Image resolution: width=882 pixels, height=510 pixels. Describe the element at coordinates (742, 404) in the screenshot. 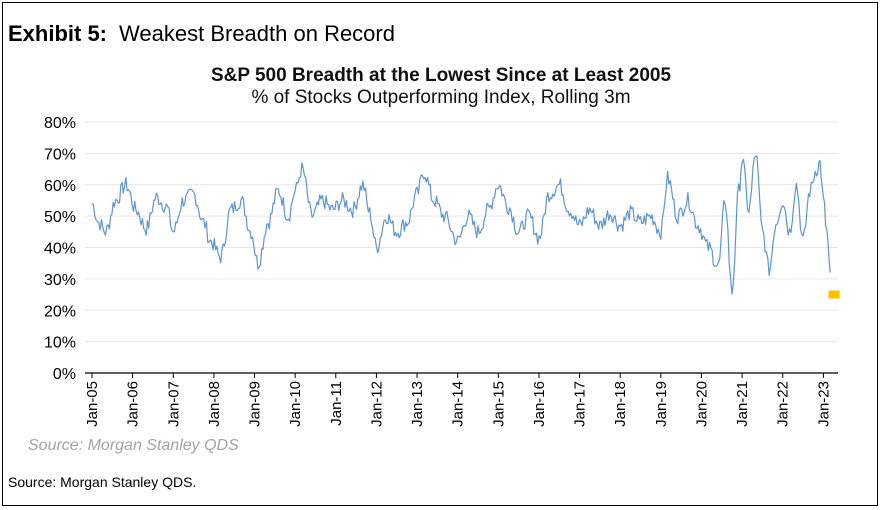

I see `x-tick-label: Jan-21` at that location.